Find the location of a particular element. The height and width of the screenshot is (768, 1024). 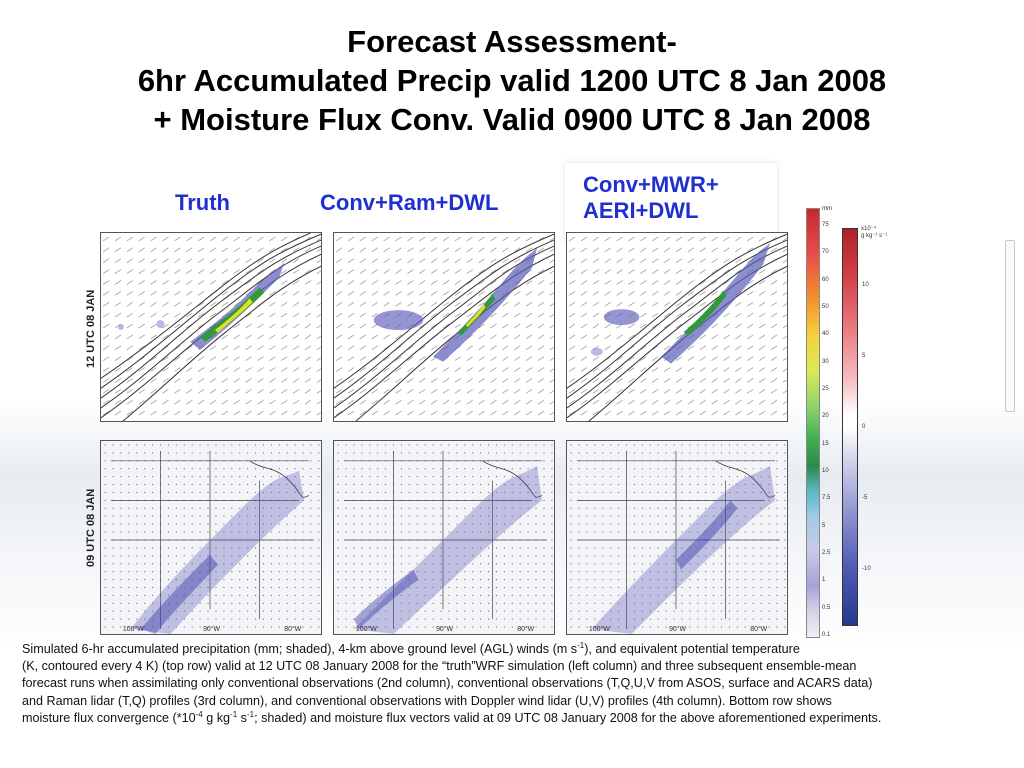

precip-colorbar-tick: 60 is located at coordinates (825, 279).